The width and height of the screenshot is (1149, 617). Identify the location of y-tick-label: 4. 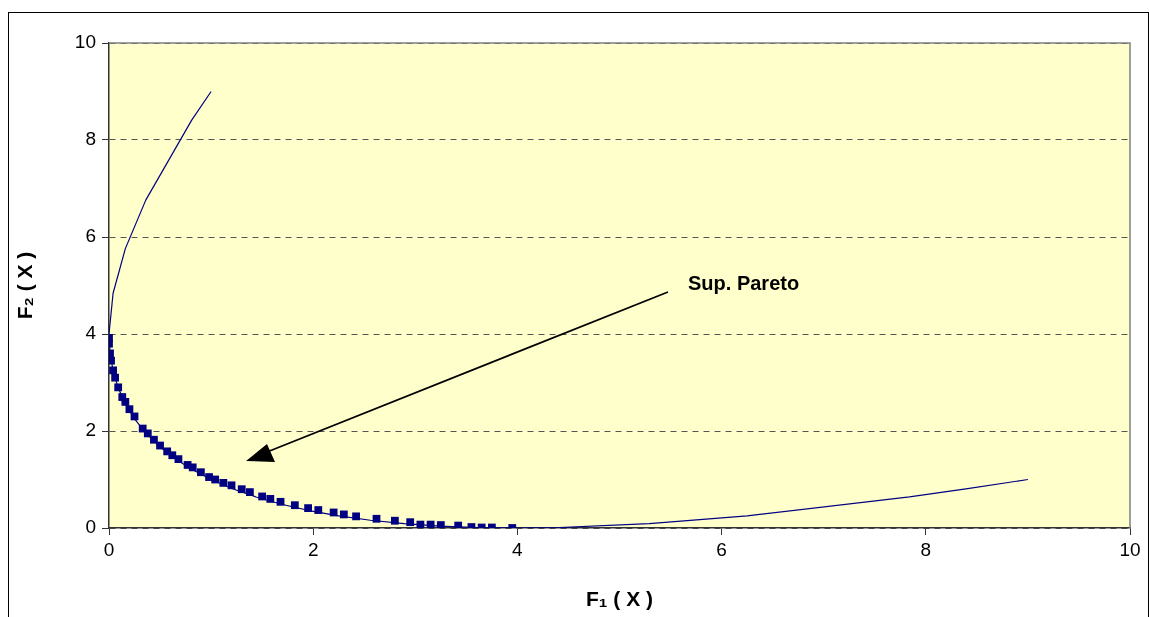
(91, 333).